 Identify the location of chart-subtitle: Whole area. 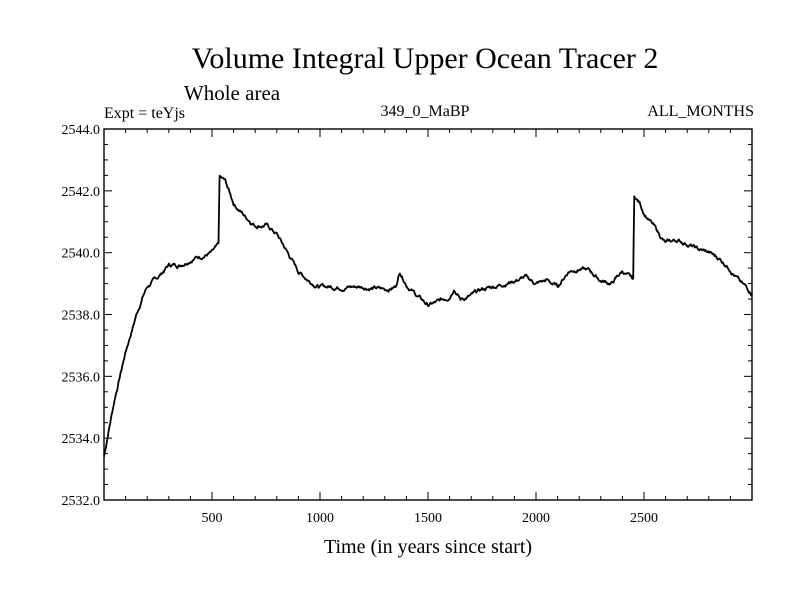
(232, 93).